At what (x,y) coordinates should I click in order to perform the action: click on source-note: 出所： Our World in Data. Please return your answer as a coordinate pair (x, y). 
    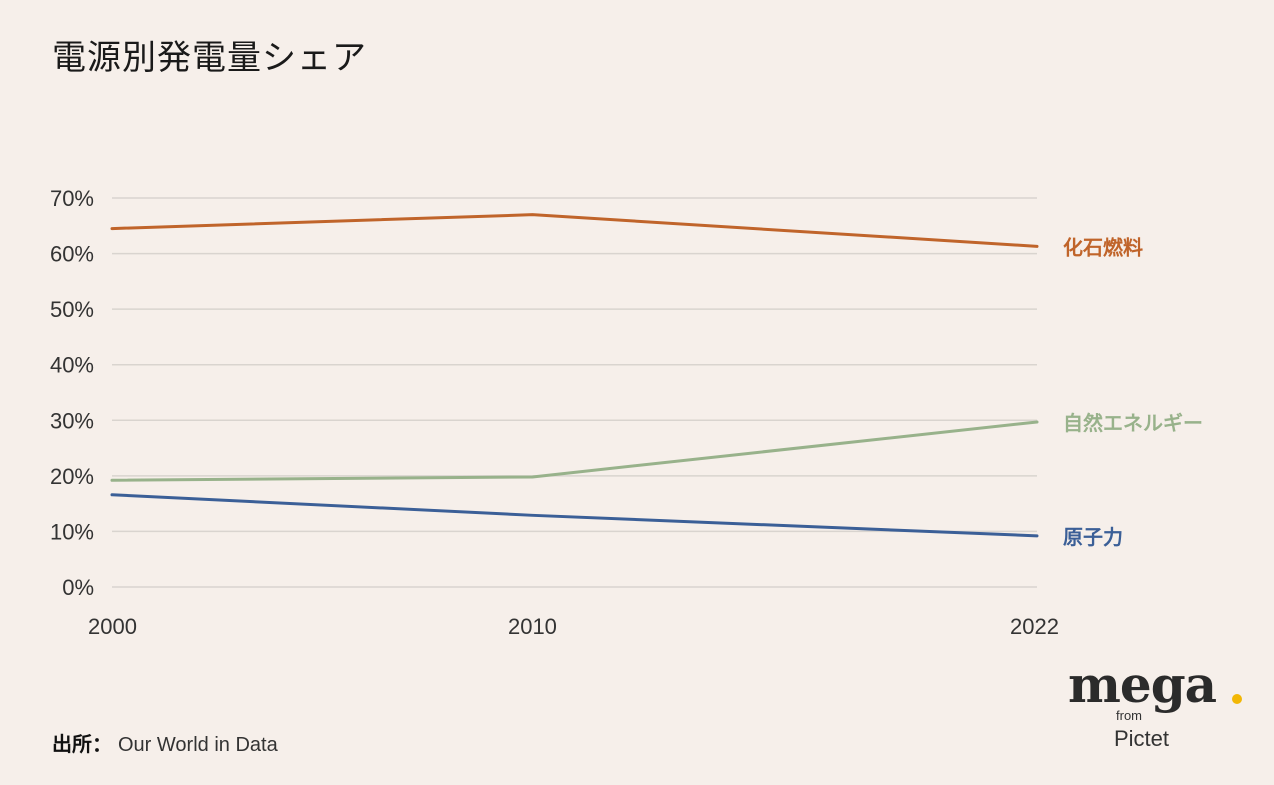
    Looking at the image, I should click on (165, 742).